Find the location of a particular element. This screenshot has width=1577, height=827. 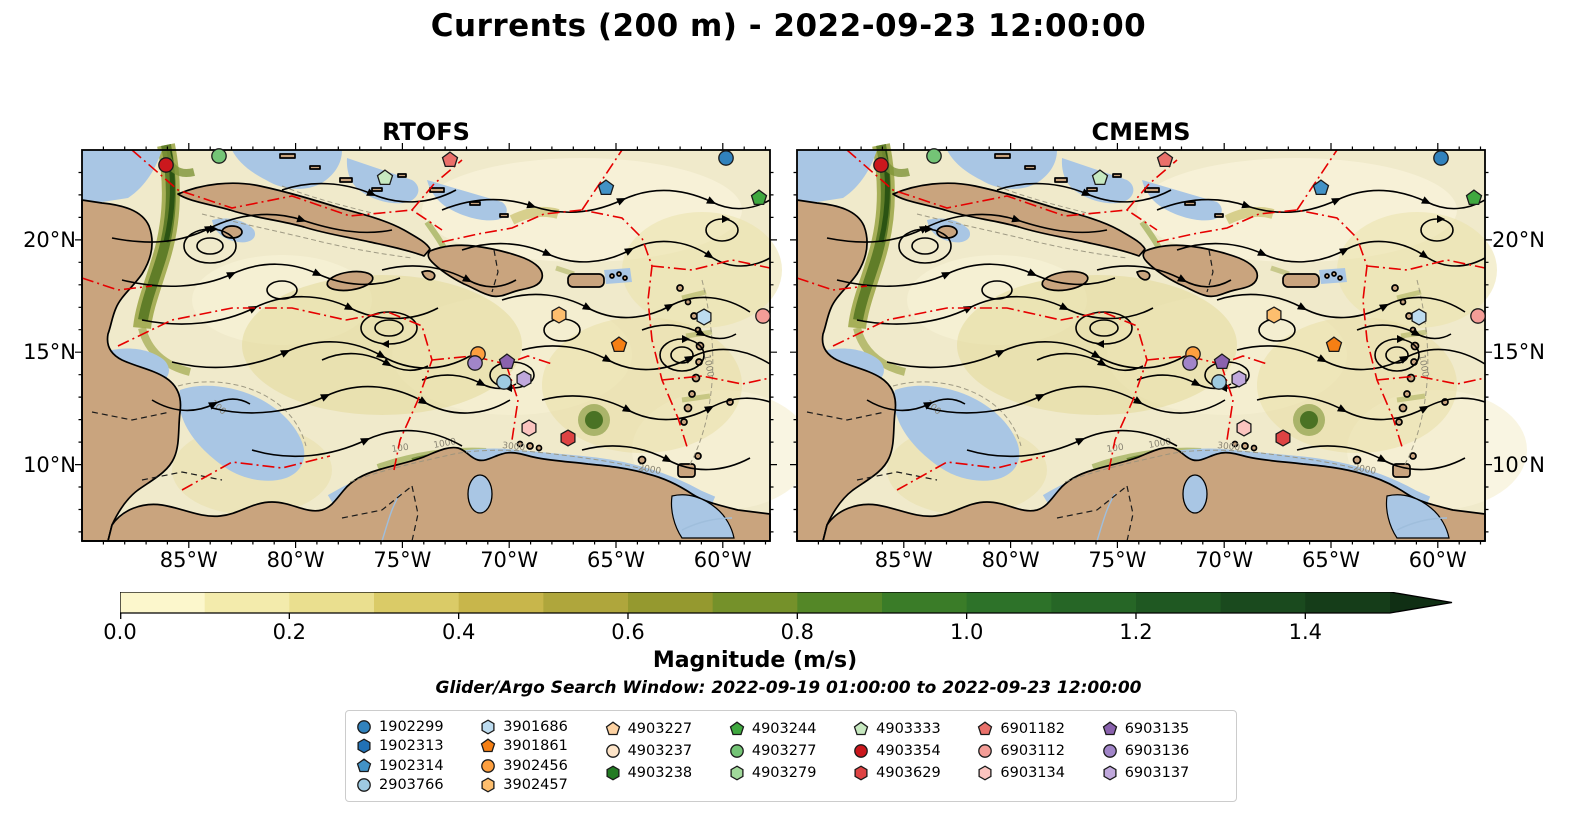

lat-axis-left: 20°N 15°N 10°N is located at coordinates (40, 345).